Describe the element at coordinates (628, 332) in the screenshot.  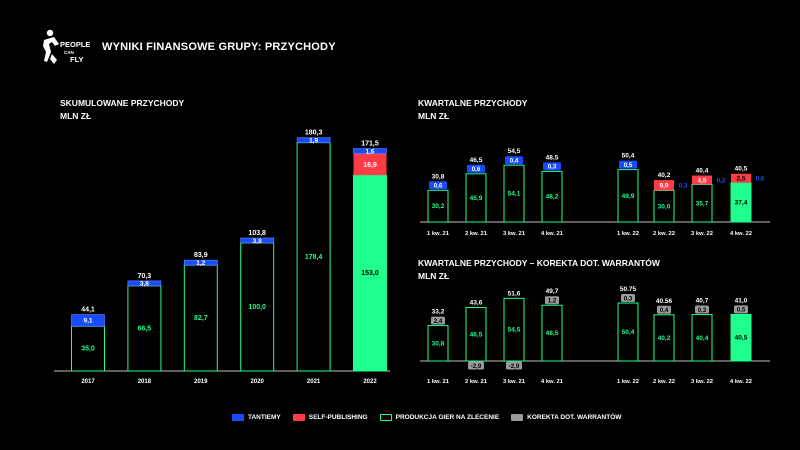
I see `bar-value-przychody: 50,4` at that location.